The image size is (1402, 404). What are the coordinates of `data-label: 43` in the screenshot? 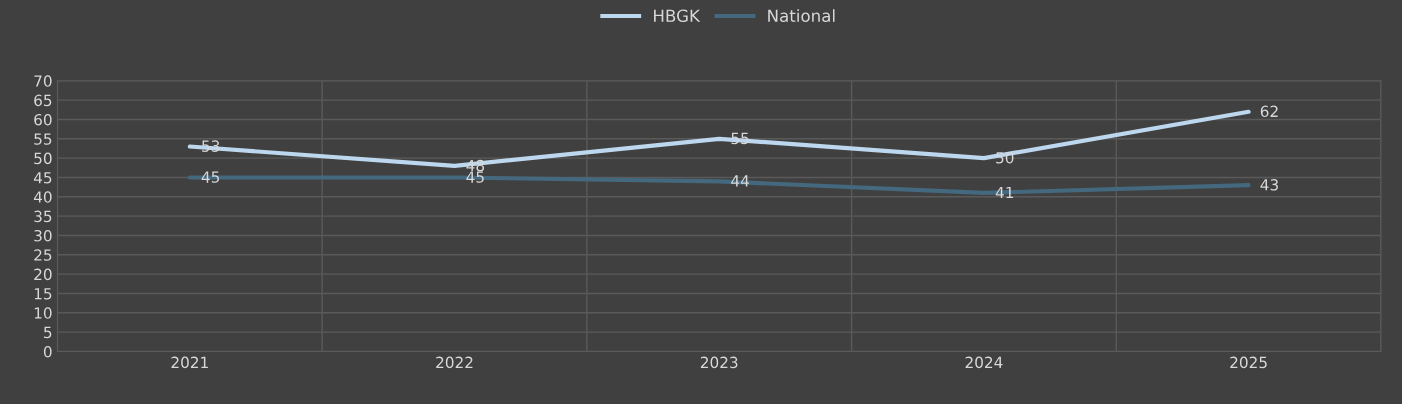 It's located at (1269, 185).